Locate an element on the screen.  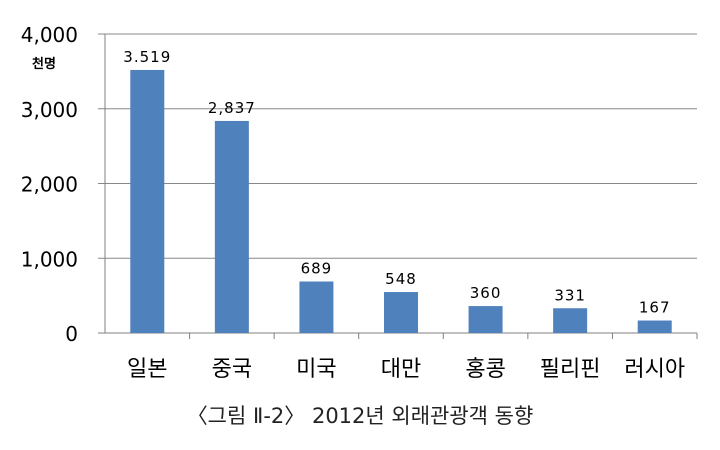
y-tick-label: 3,000 is located at coordinates (49, 110).